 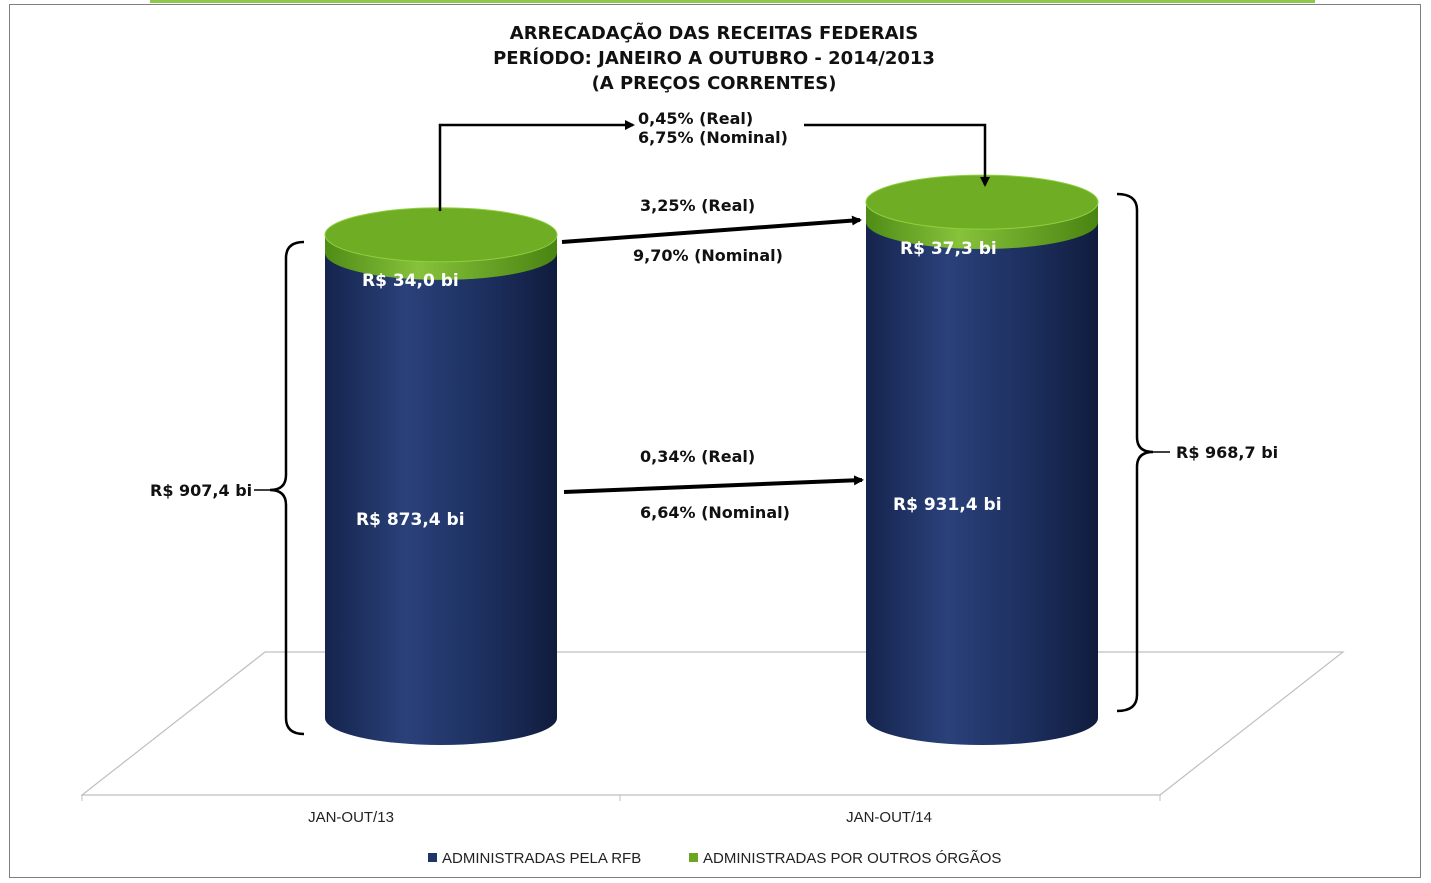 I want to click on others-growth-arrow, so click(x=711, y=229).